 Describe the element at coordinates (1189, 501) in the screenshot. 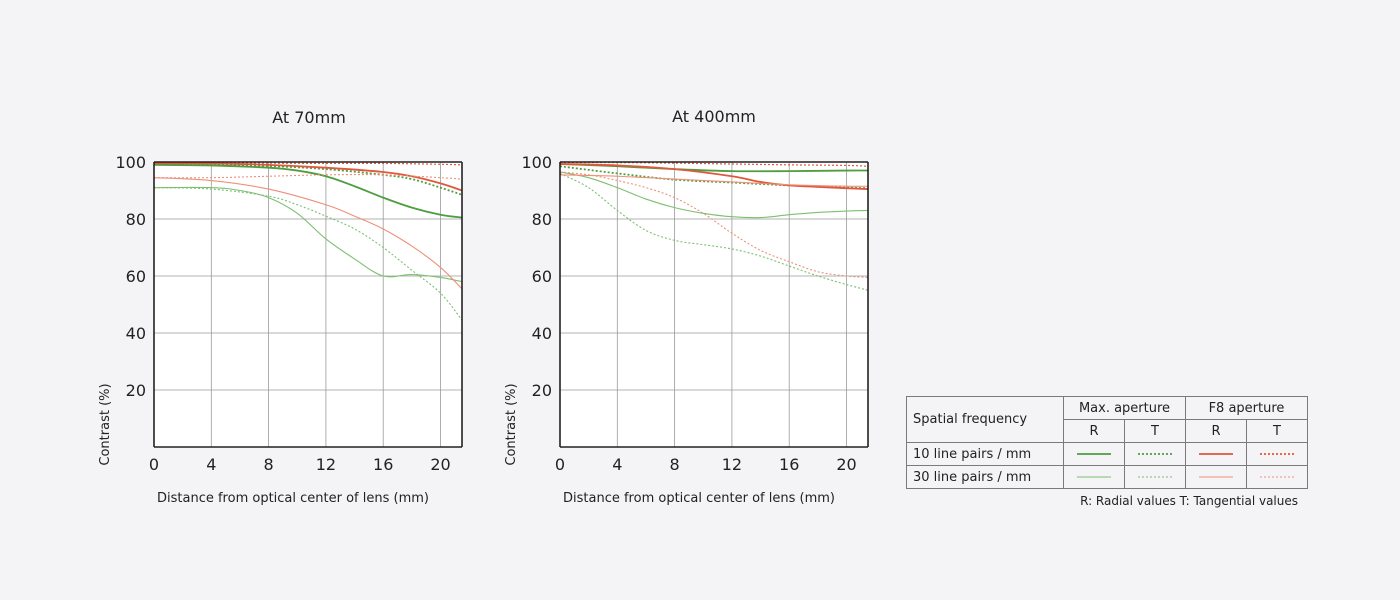

I see `legend-note: R: Radial values T: Tangential values` at that location.